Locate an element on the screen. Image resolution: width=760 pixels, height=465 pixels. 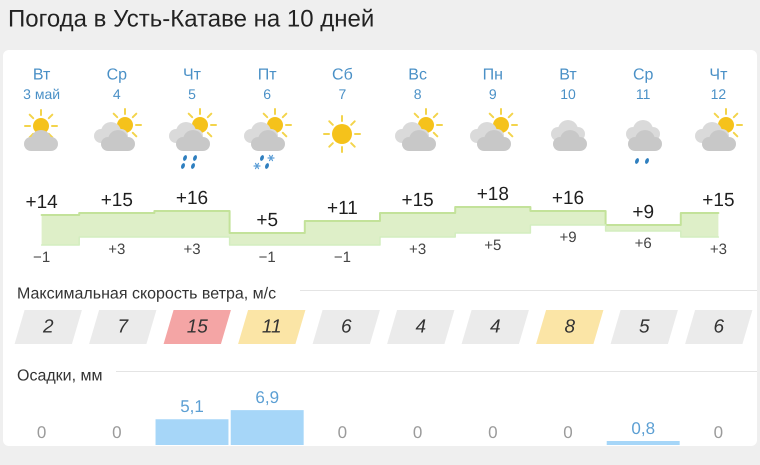
data-label: +11 is located at coordinates (342, 208).